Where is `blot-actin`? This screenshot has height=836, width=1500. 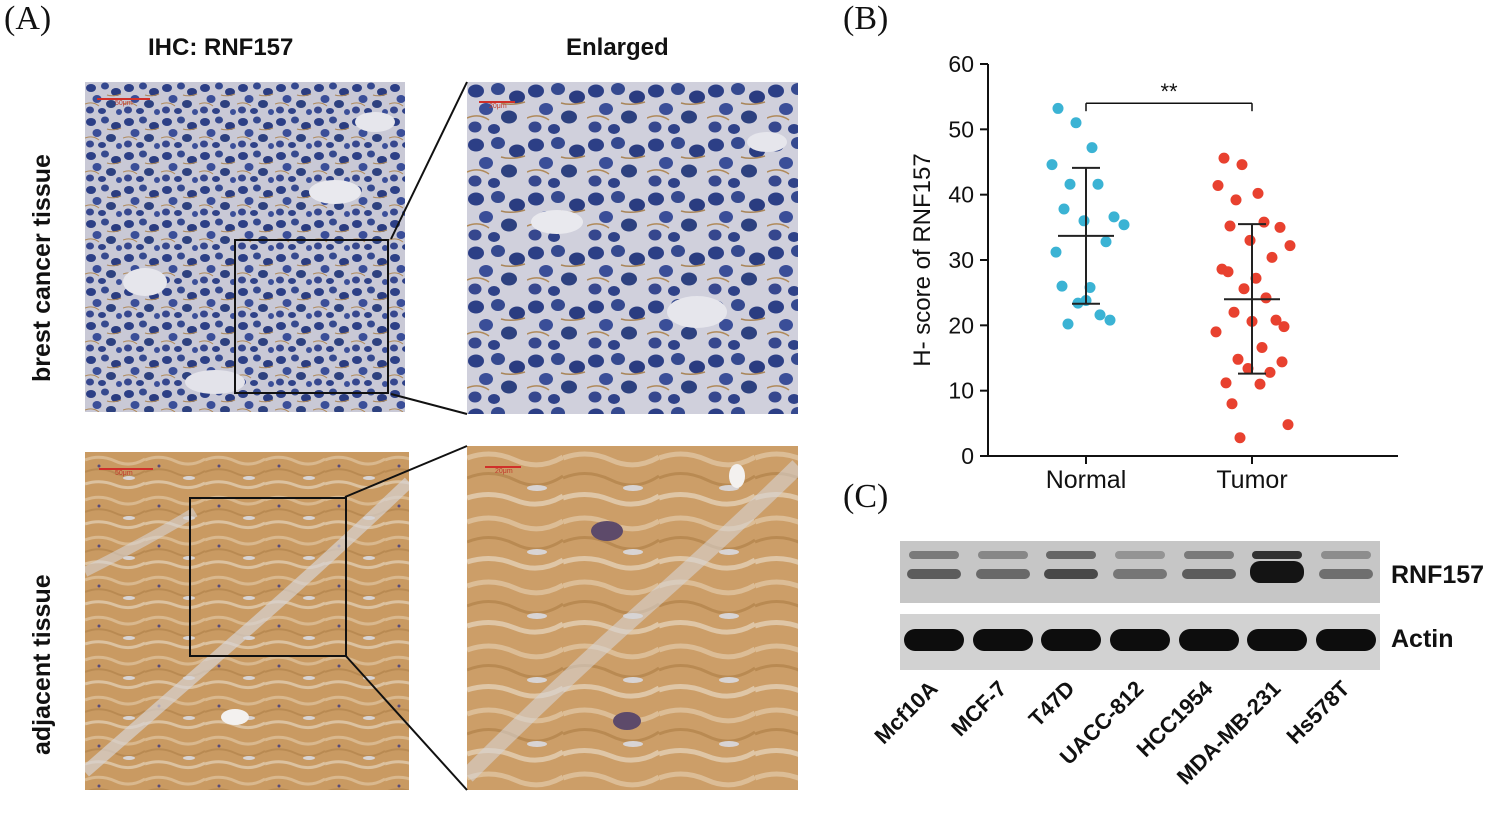
blot-actin is located at coordinates (1140, 642).